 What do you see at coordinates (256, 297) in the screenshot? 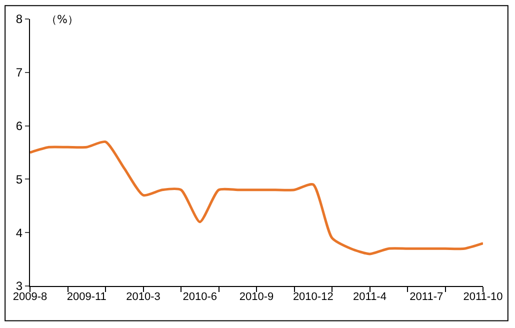
I see `x-tick-label: 2010-9` at bounding box center [256, 297].